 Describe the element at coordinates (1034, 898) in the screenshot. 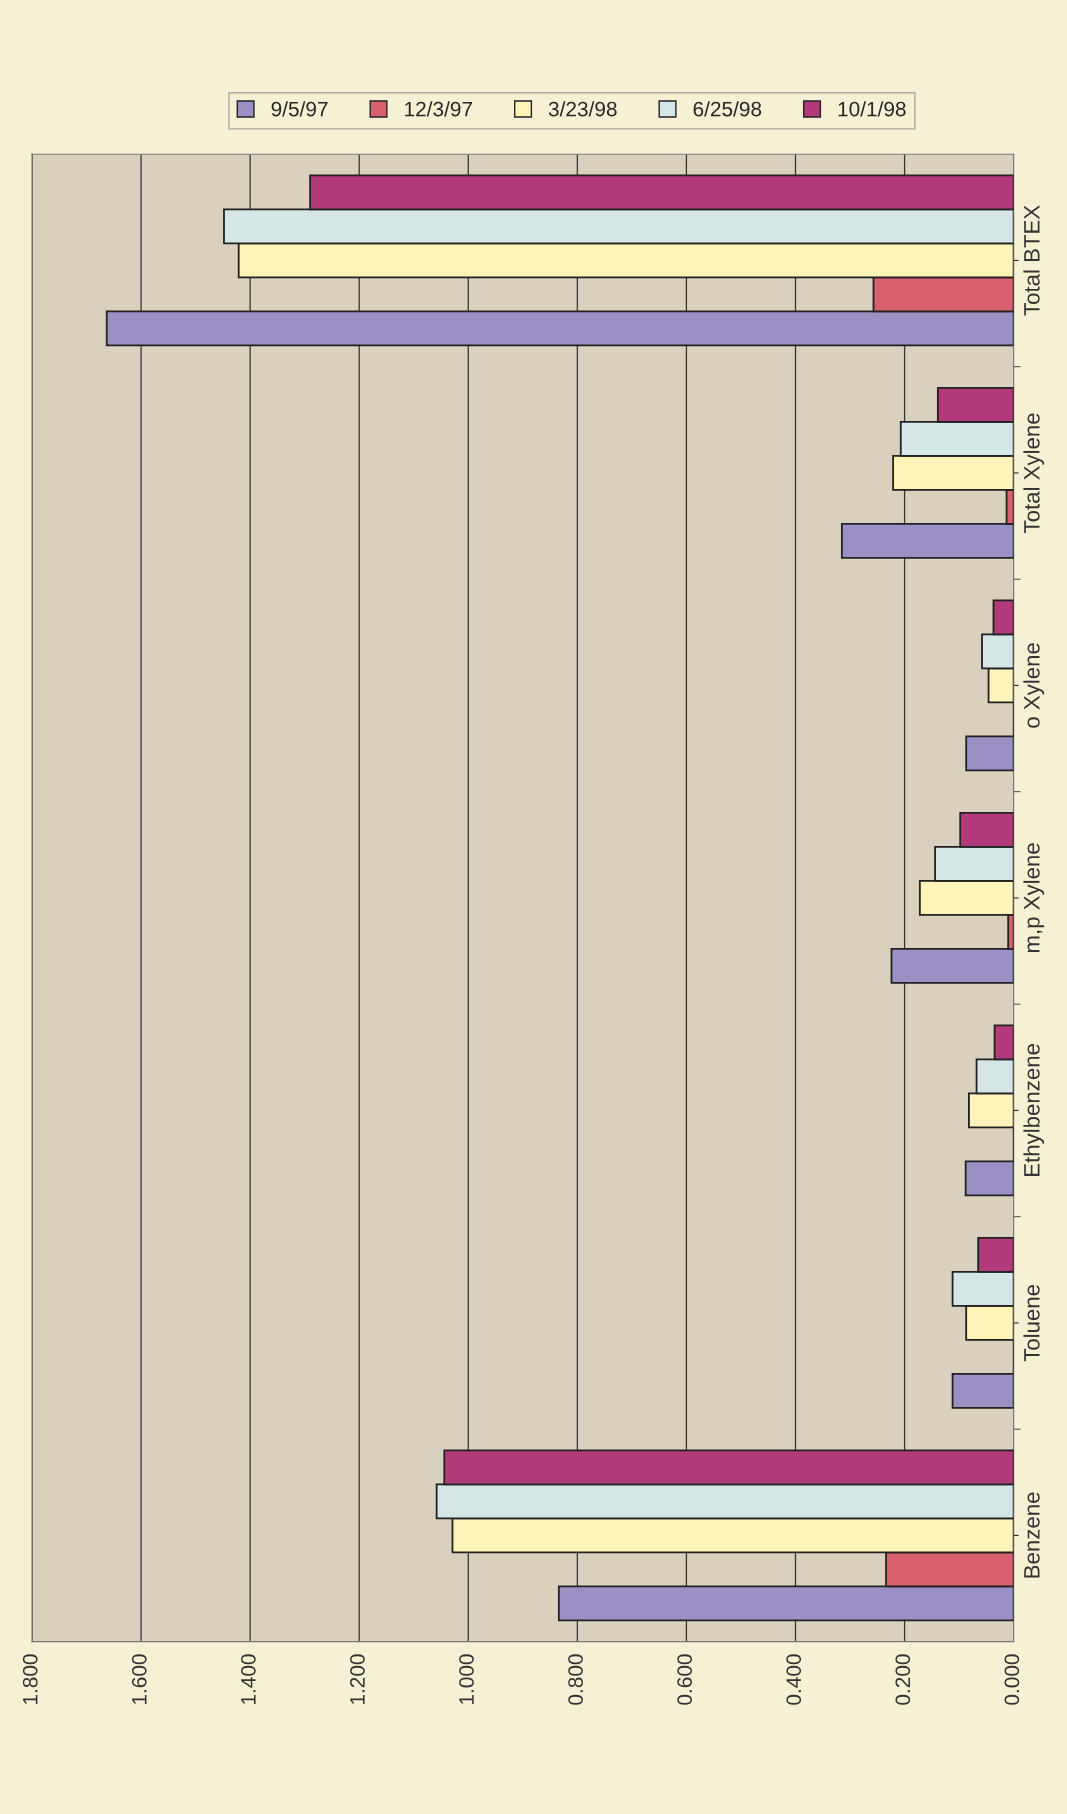

I see `y-tick-label: m,p Xylene` at that location.